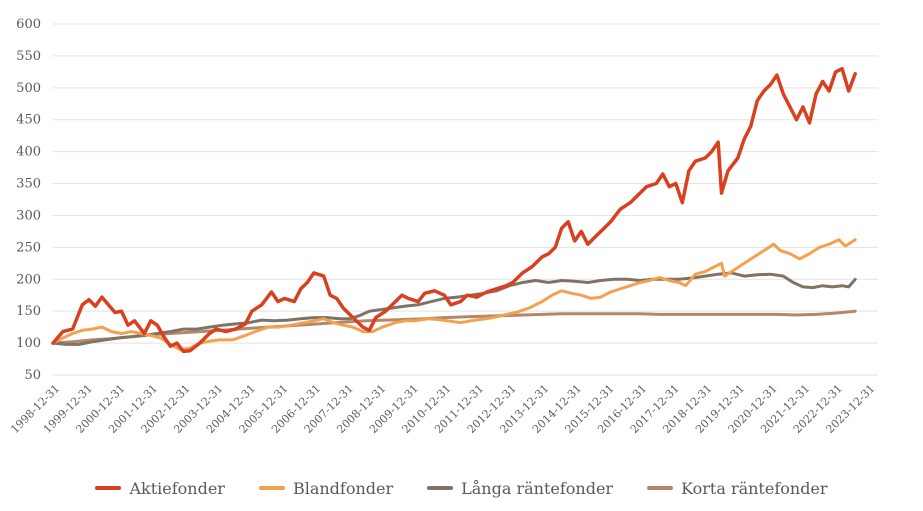 This screenshot has width=923, height=511. What do you see at coordinates (28, 311) in the screenshot?
I see `y-tick-label: 150` at bounding box center [28, 311].